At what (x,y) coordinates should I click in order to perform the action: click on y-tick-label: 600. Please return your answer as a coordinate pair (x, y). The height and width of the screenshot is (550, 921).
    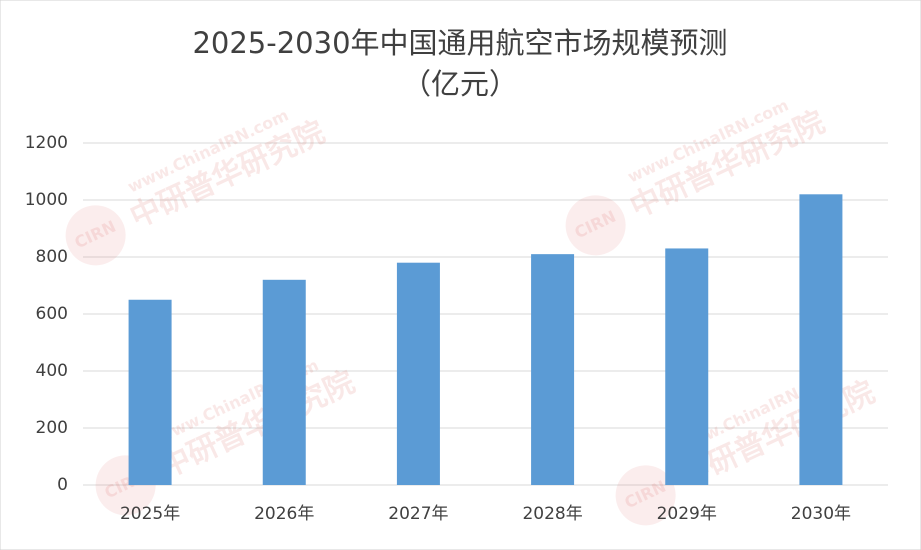
    Looking at the image, I should click on (52, 314).